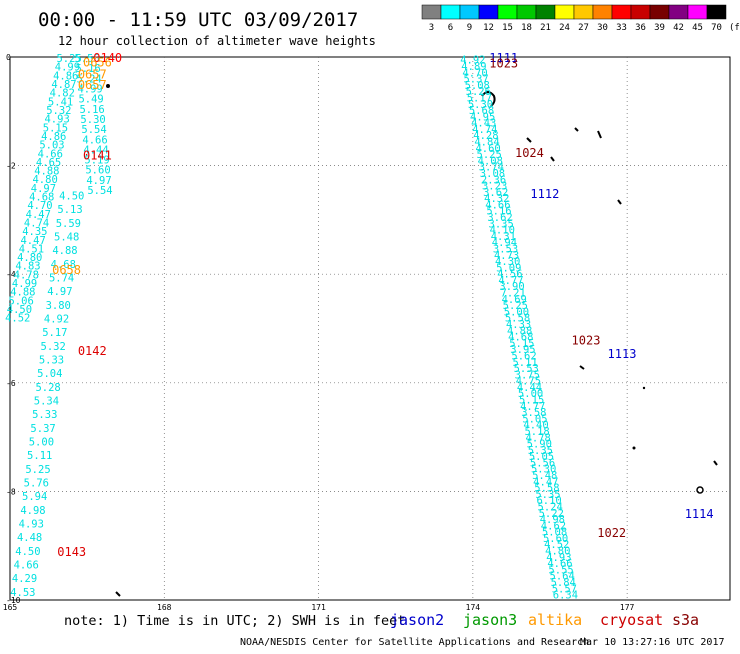 This screenshot has width=740, height=654. I want to click on pass-time-label: 0658, so click(66, 270).